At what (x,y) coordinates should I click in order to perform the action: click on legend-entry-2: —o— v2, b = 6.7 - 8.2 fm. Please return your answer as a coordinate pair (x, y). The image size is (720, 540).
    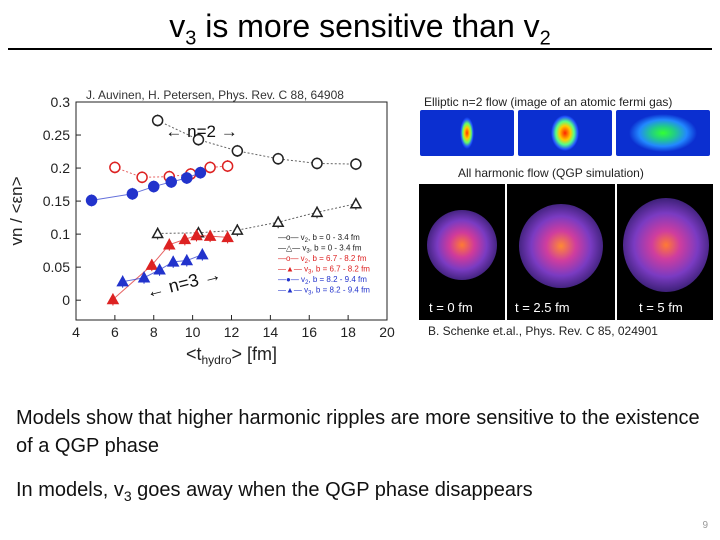
    Looking at the image, I should click on (322, 259).